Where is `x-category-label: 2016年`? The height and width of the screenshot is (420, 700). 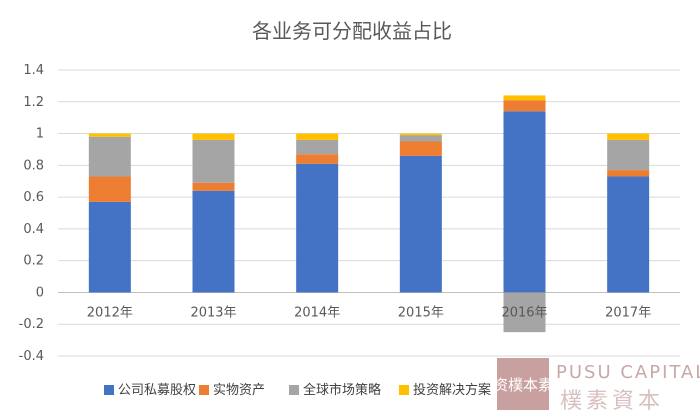 x-category-label: 2016年 is located at coordinates (524, 312).